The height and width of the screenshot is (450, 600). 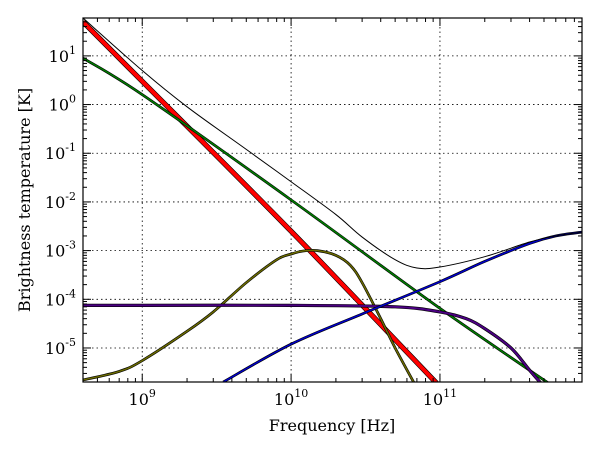 I want to click on series-line-stroke, so click(x=312, y=343).